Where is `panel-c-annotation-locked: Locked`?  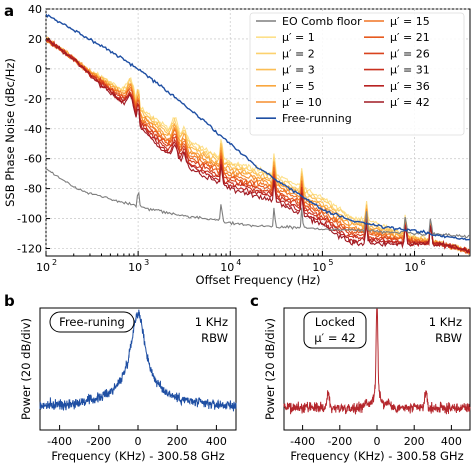
panel-c-annotation-locked: Locked is located at coordinates (335, 322).